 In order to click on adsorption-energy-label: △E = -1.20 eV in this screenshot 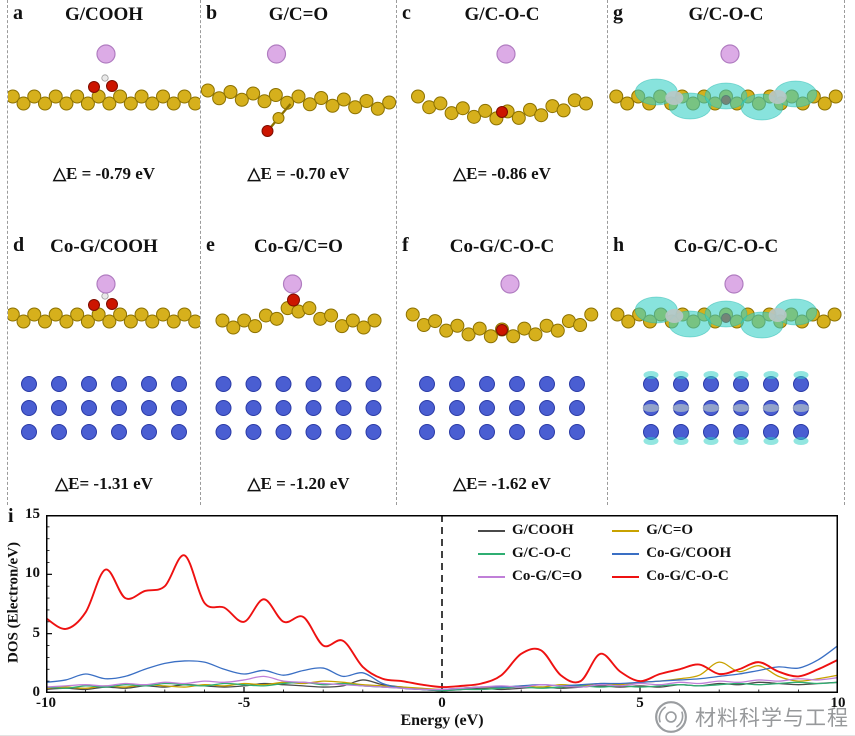, I will do `click(298, 483)`.